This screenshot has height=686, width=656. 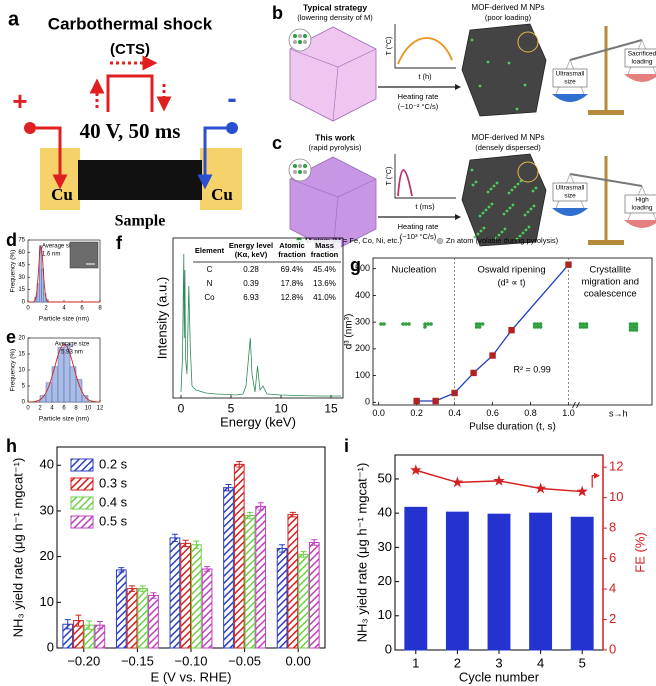 I want to click on x-tick-label: 0.2, so click(x=416, y=413).